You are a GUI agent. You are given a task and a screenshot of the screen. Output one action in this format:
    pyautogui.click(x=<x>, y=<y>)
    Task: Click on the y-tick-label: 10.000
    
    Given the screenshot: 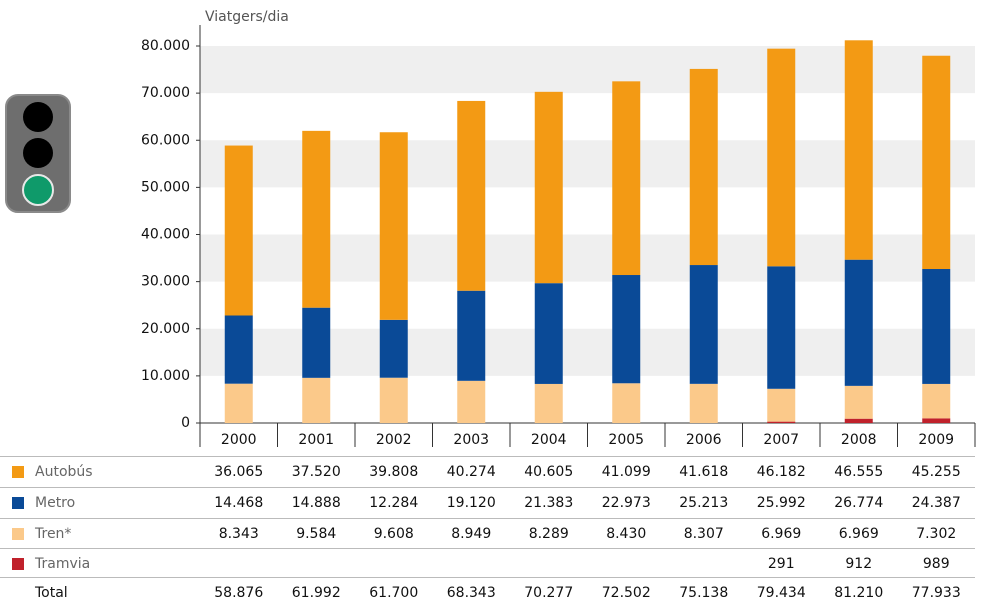 What is the action you would take?
    pyautogui.click(x=165, y=376)
    